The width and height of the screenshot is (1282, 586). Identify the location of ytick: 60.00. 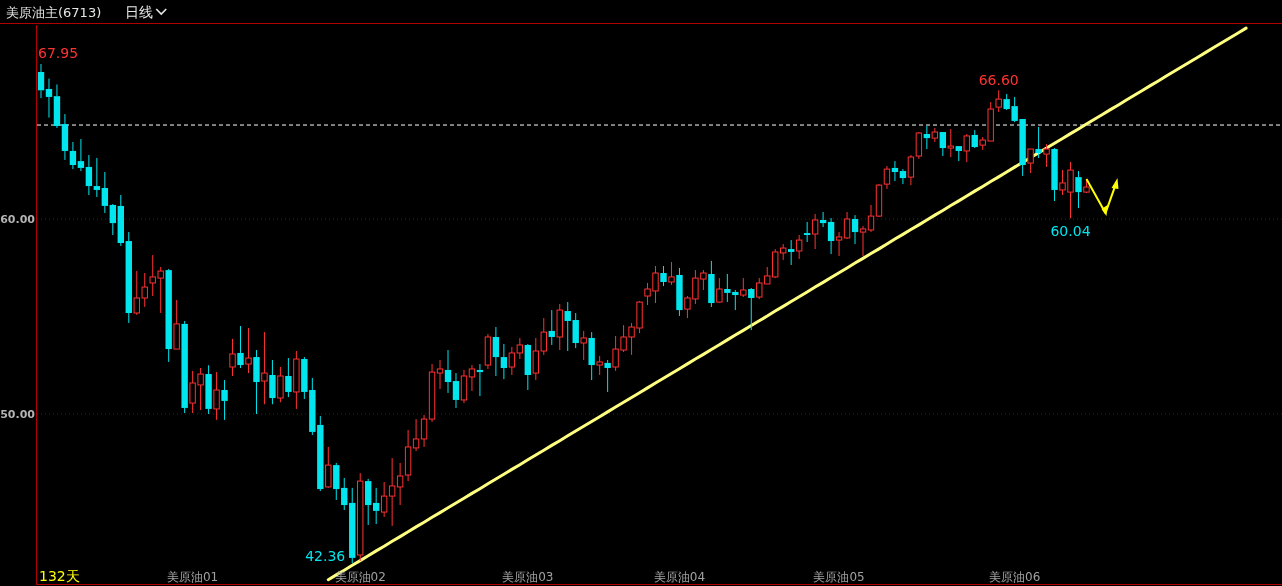
(17, 219).